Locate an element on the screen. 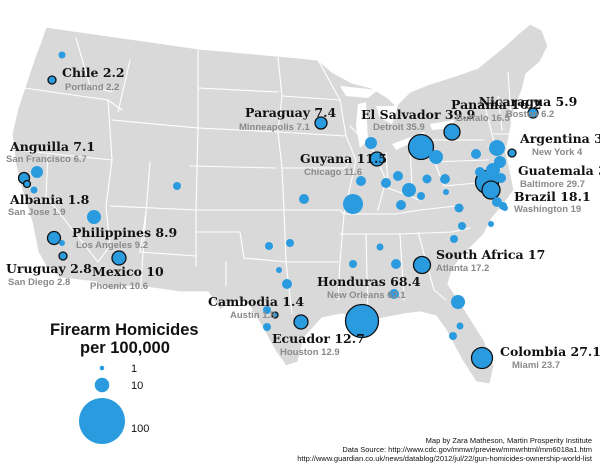 The width and height of the screenshot is (600, 464). bubble-wheeling is located at coordinates (446, 192).